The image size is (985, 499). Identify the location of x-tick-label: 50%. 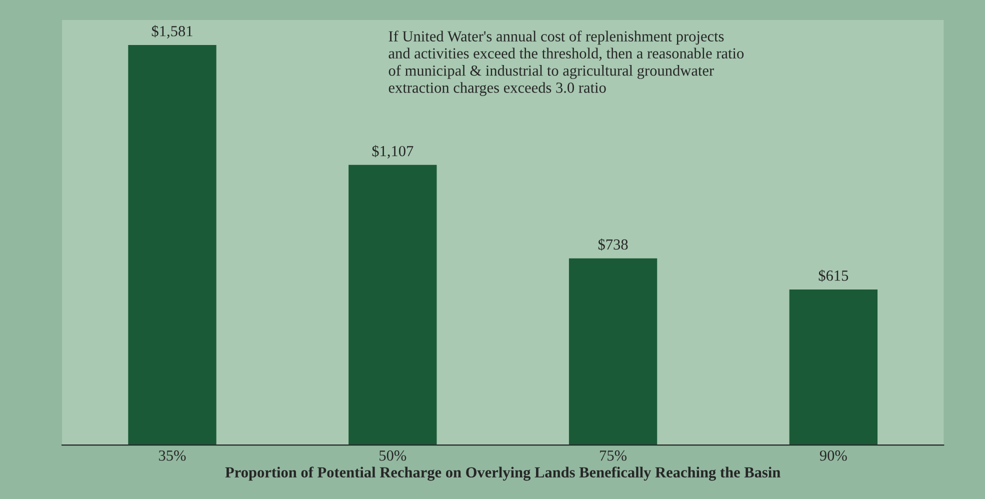
(393, 455).